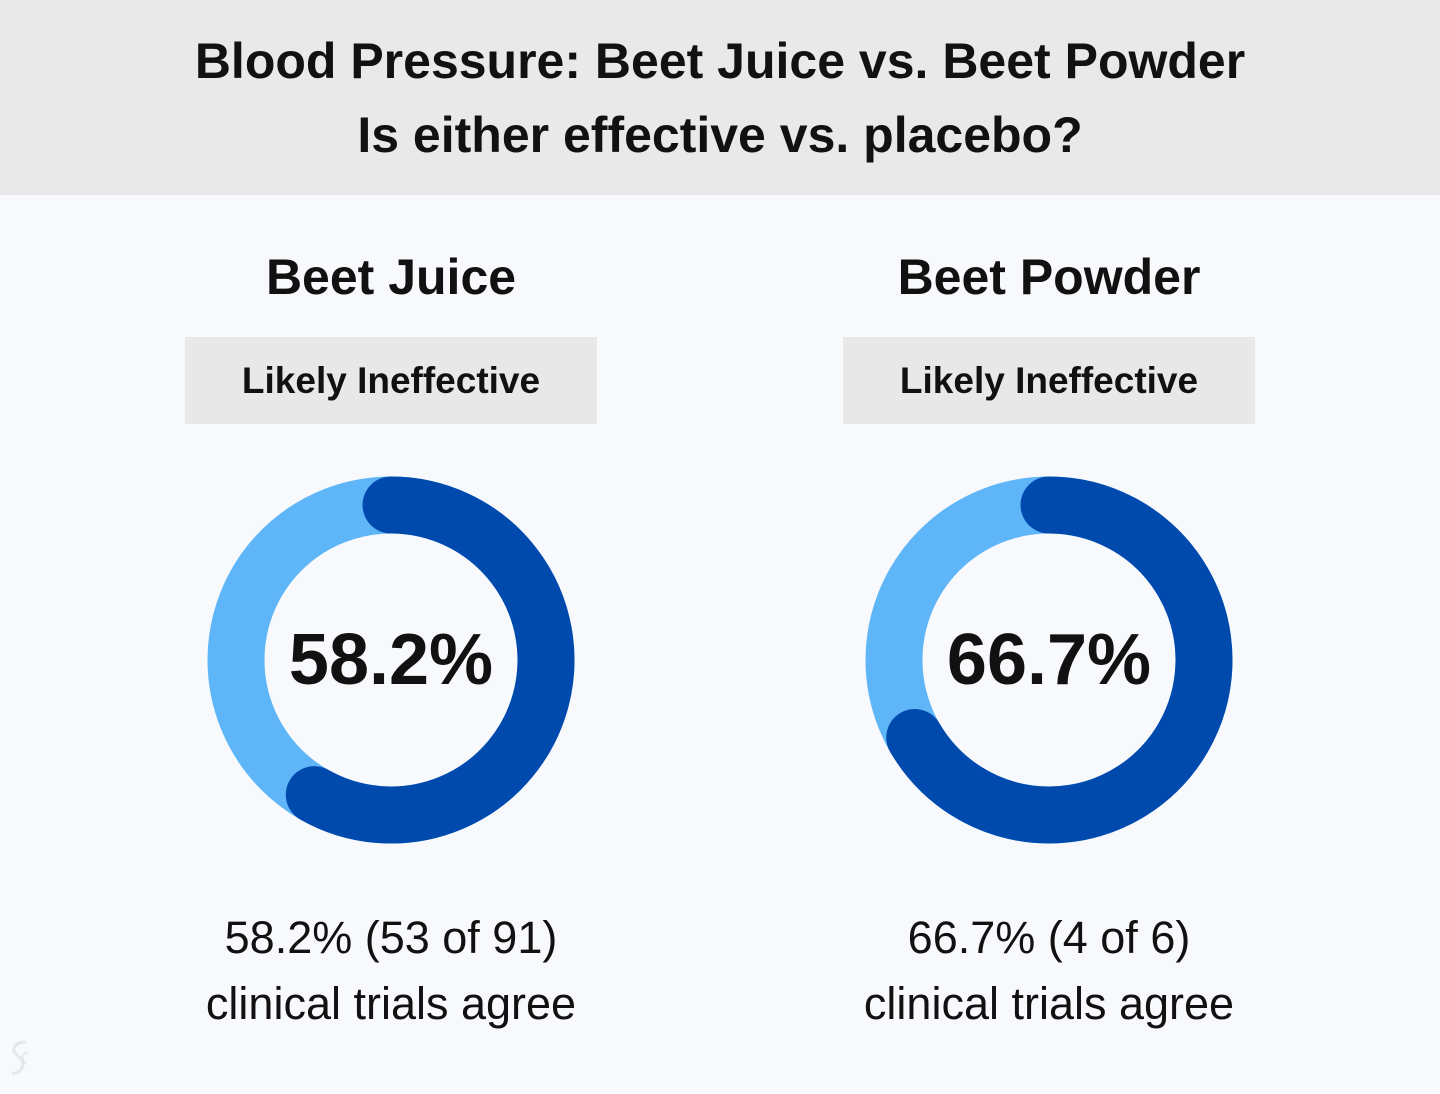 Image resolution: width=1440 pixels, height=1094 pixels. I want to click on caption: 66.7% (4 of 6) clinical trials agree, so click(1049, 971).